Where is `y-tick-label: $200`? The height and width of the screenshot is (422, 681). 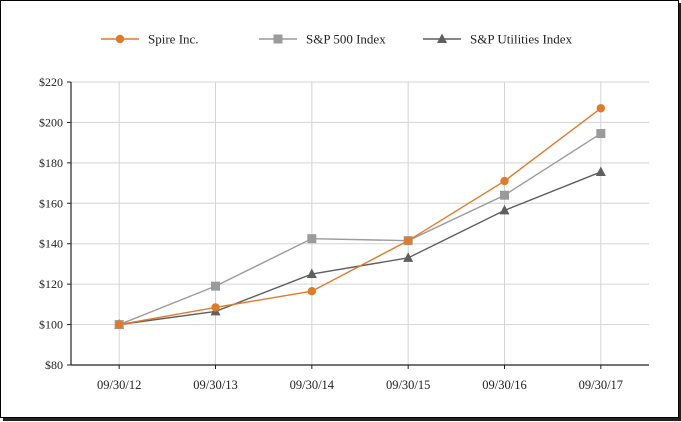
y-tick-label: $200 is located at coordinates (51, 122).